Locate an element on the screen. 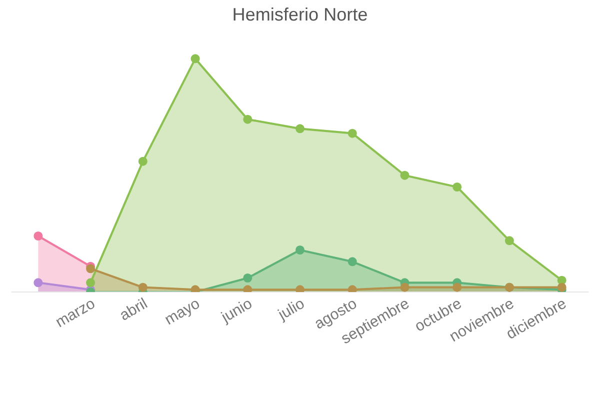 This screenshot has width=600, height=400. chart-title: Hemisferio Norte is located at coordinates (300, 14).